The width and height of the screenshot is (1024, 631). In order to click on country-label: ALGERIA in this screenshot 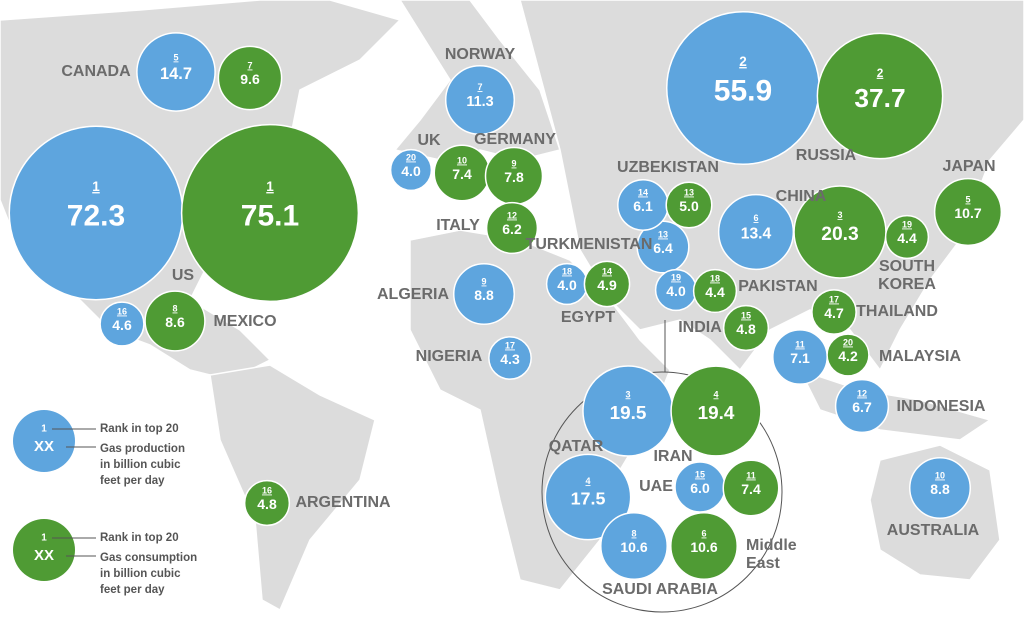, I will do `click(413, 294)`.